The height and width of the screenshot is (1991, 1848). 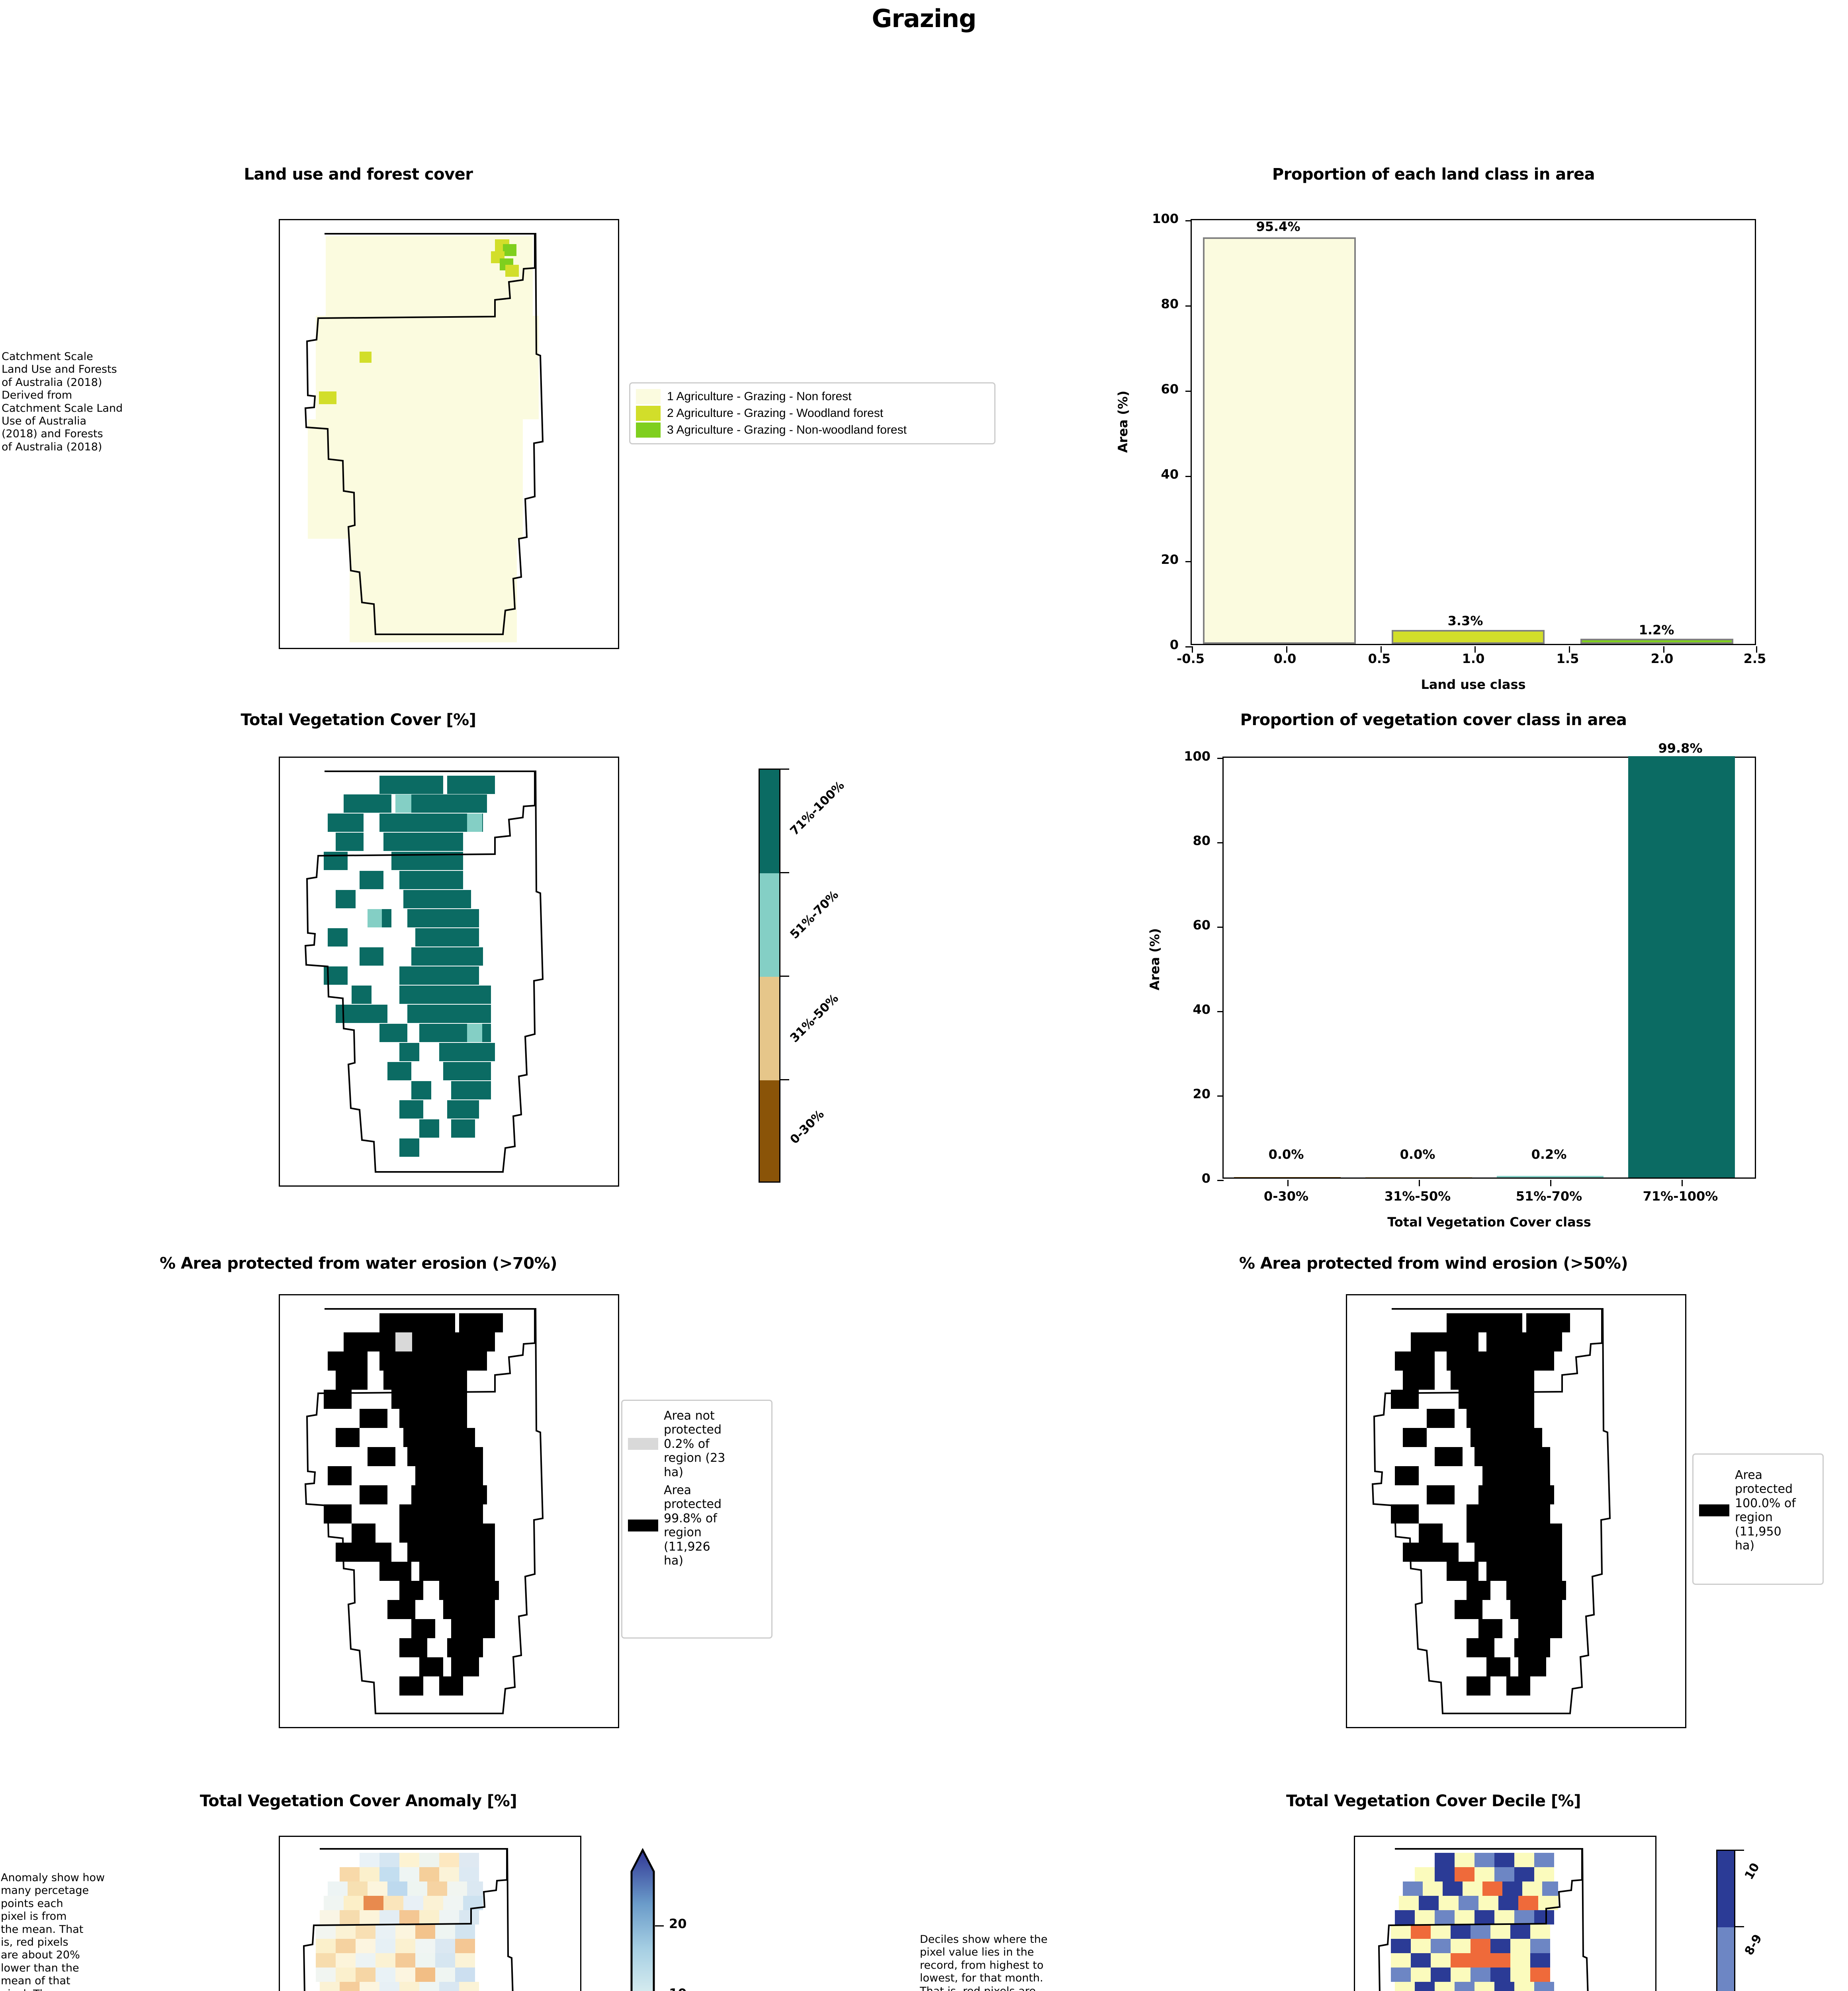 I want to click on colorbar-tick-label: 20, so click(x=678, y=1923).